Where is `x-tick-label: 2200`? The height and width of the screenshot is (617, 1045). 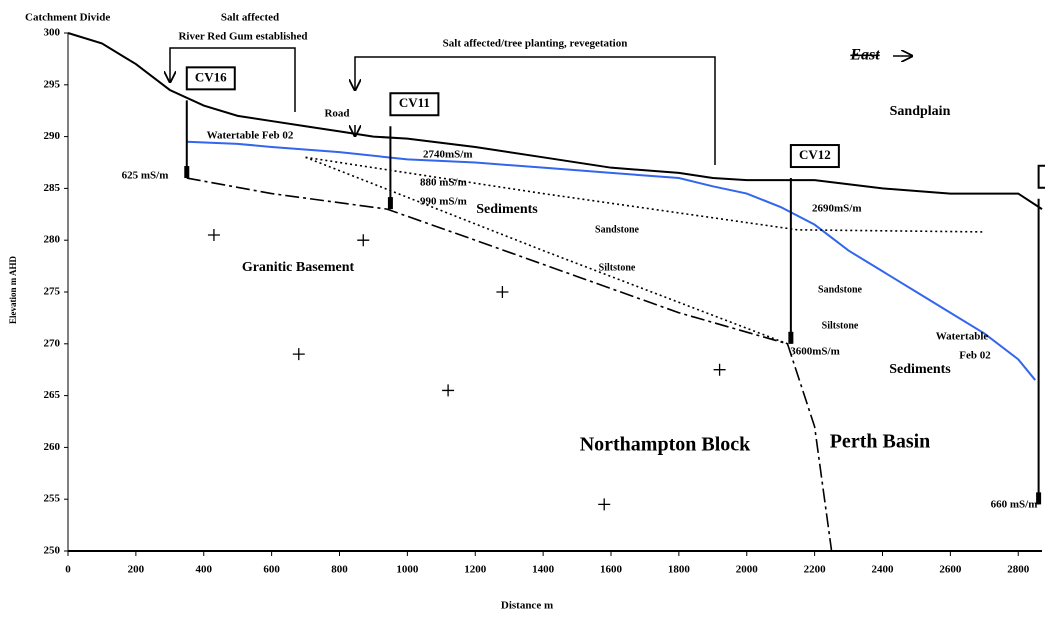
x-tick-label: 2200 is located at coordinates (815, 570).